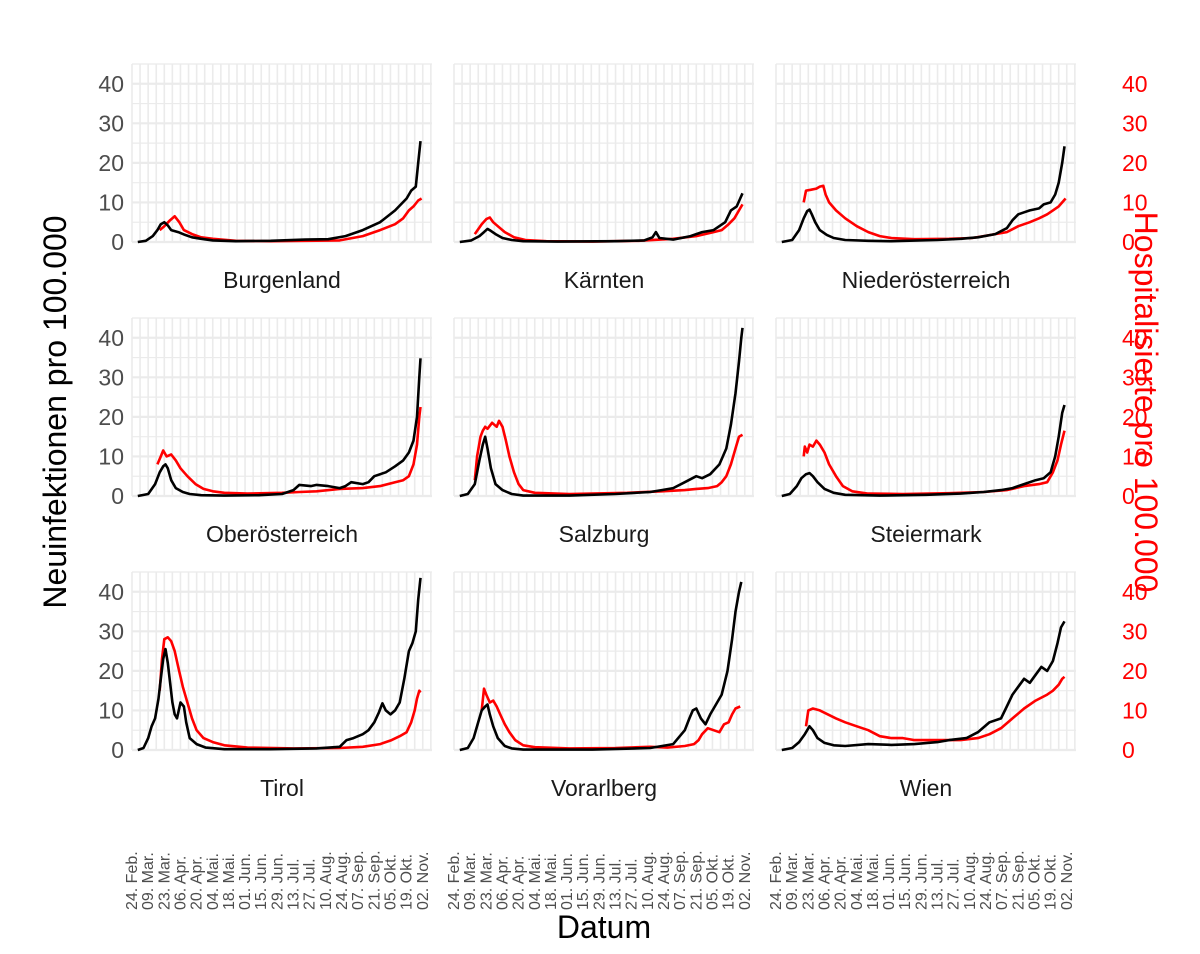  I want to click on facet-label: Salzburg, so click(604, 534).